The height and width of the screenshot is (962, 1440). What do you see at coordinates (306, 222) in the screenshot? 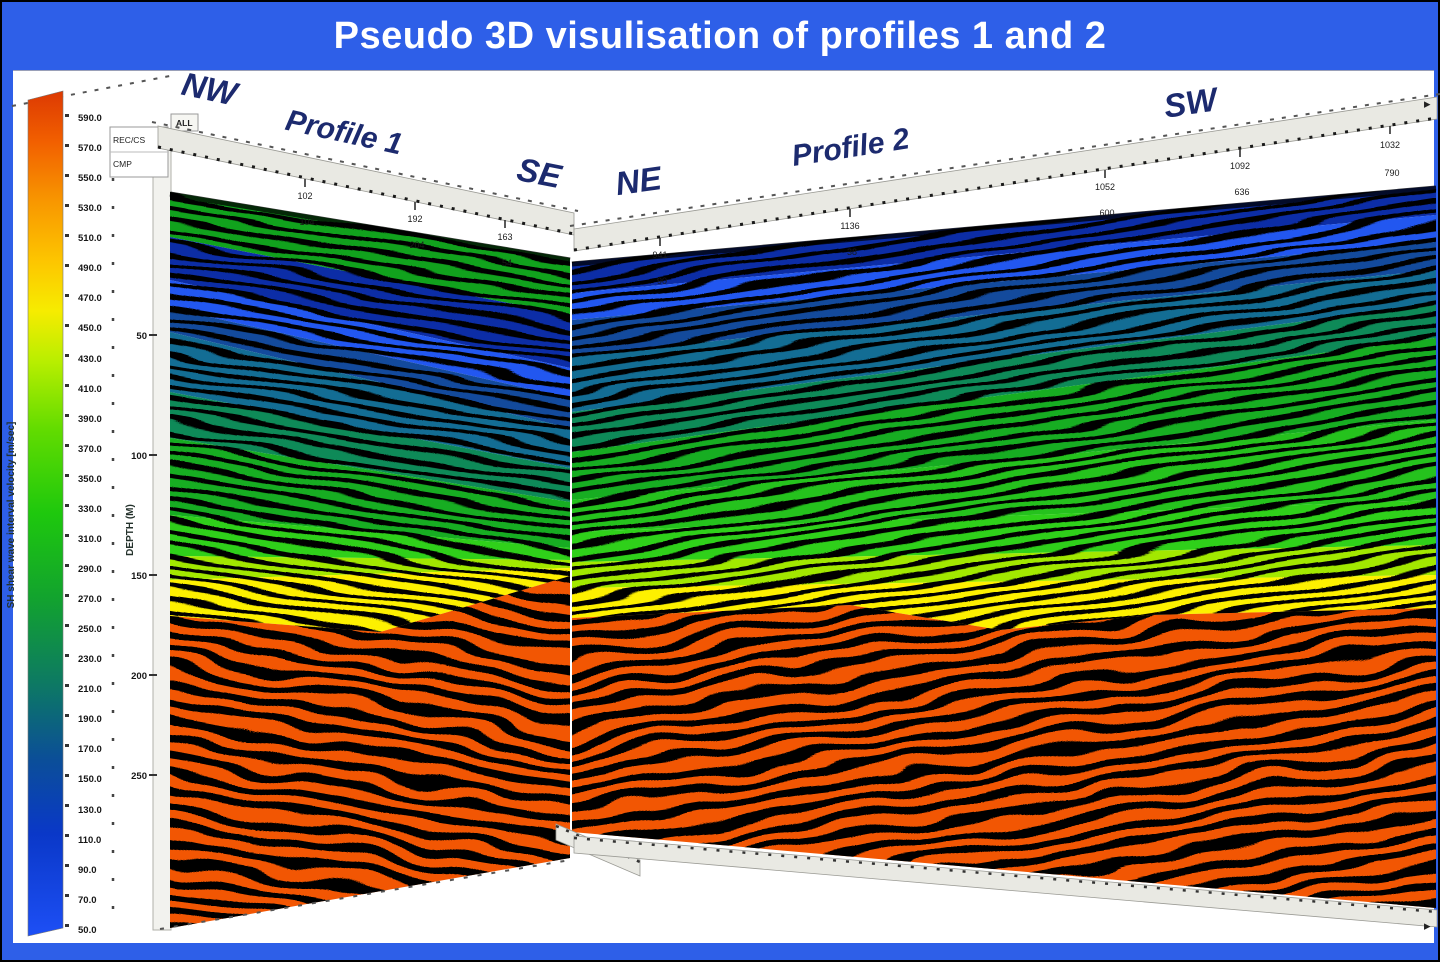
I see `station-cmp-label: 104` at bounding box center [306, 222].